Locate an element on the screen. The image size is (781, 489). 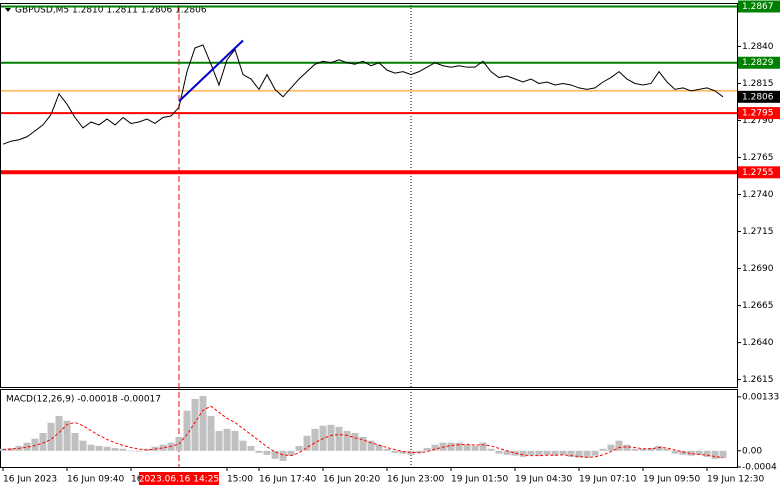
y-tick-label: 1.2715 is located at coordinates (758, 232).